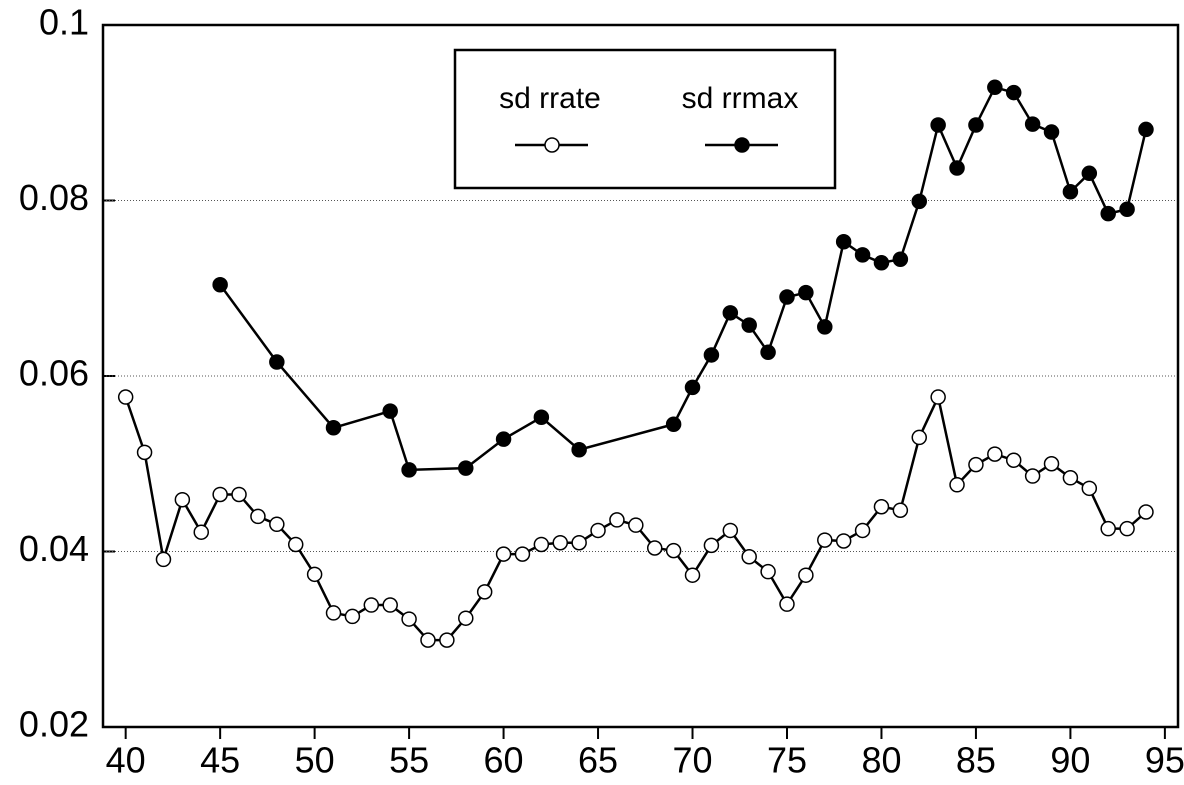 The width and height of the screenshot is (1184, 785). What do you see at coordinates (54, 548) in the screenshot?
I see `y-tick-label: 0.04` at bounding box center [54, 548].